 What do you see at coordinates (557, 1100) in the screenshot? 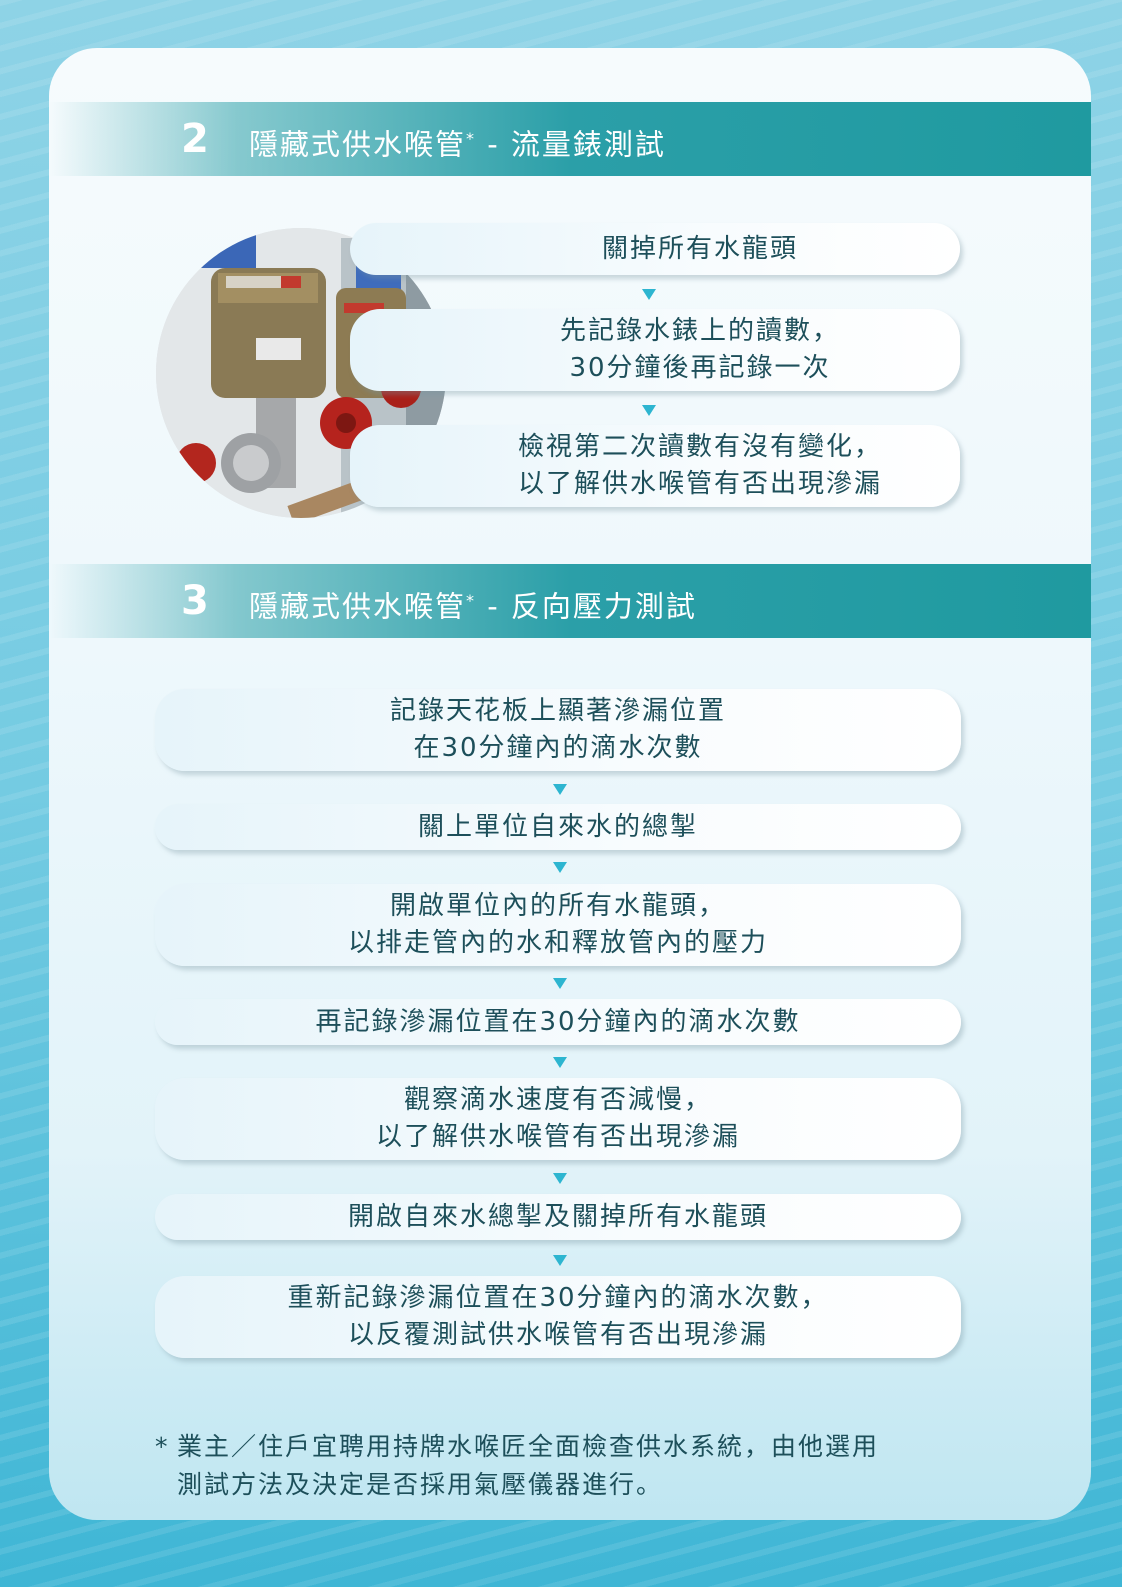
I see `s3-step-5-line-1: 觀察滴水速度有否減慢，` at bounding box center [557, 1100].